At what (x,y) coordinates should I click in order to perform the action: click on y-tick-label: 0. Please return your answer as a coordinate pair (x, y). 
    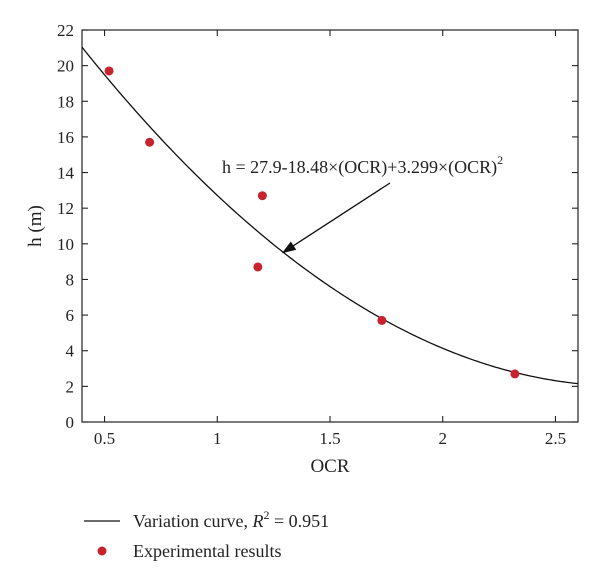
    Looking at the image, I should click on (70, 422).